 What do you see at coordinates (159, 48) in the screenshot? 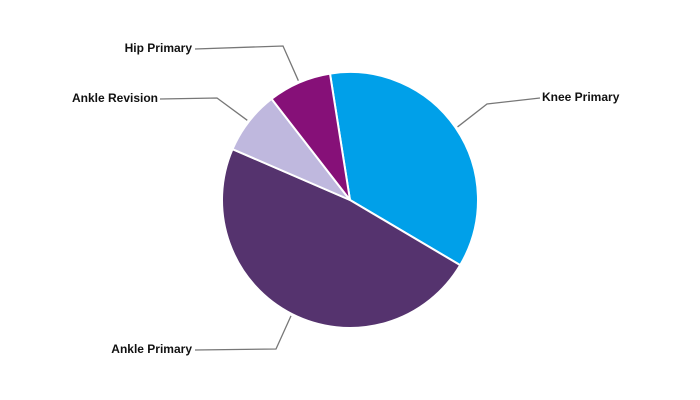
I see `slice-label: Hip Primary` at bounding box center [159, 48].